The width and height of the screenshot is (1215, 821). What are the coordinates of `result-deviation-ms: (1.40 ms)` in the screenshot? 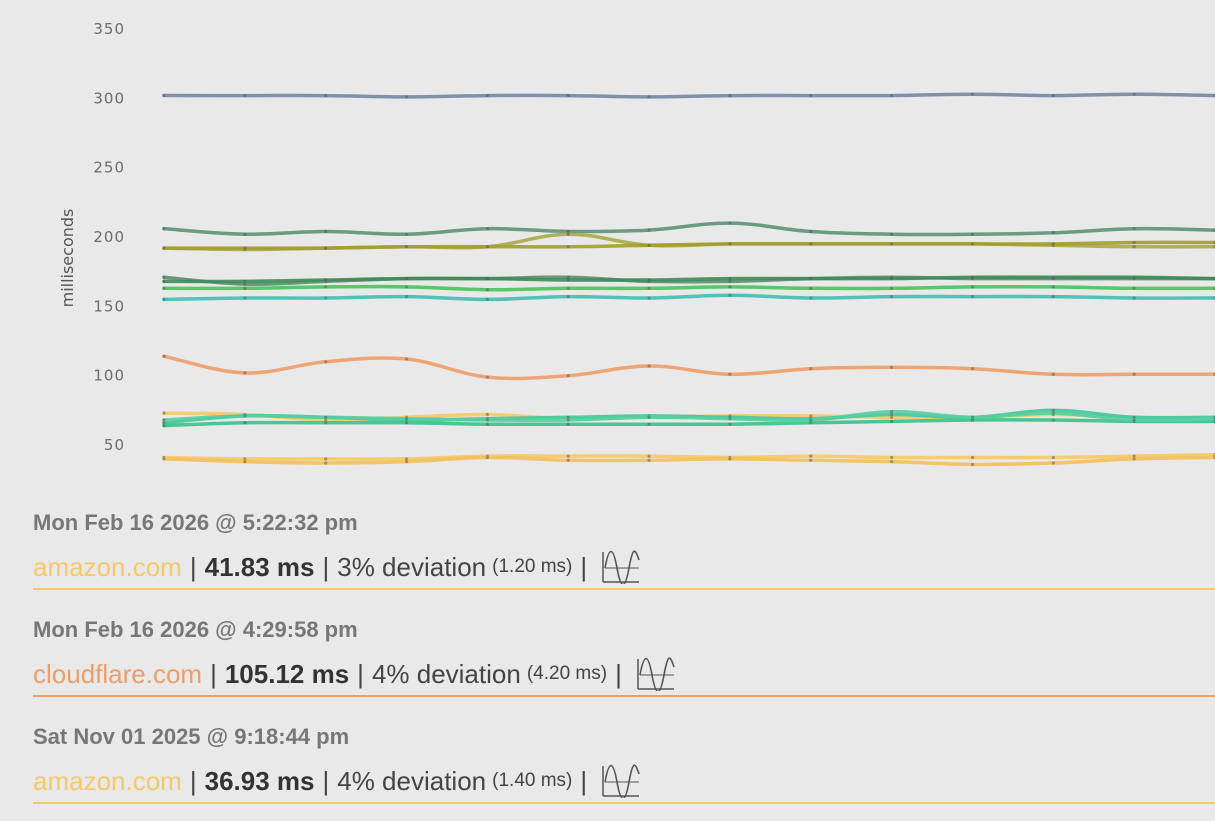 It's located at (532, 780).